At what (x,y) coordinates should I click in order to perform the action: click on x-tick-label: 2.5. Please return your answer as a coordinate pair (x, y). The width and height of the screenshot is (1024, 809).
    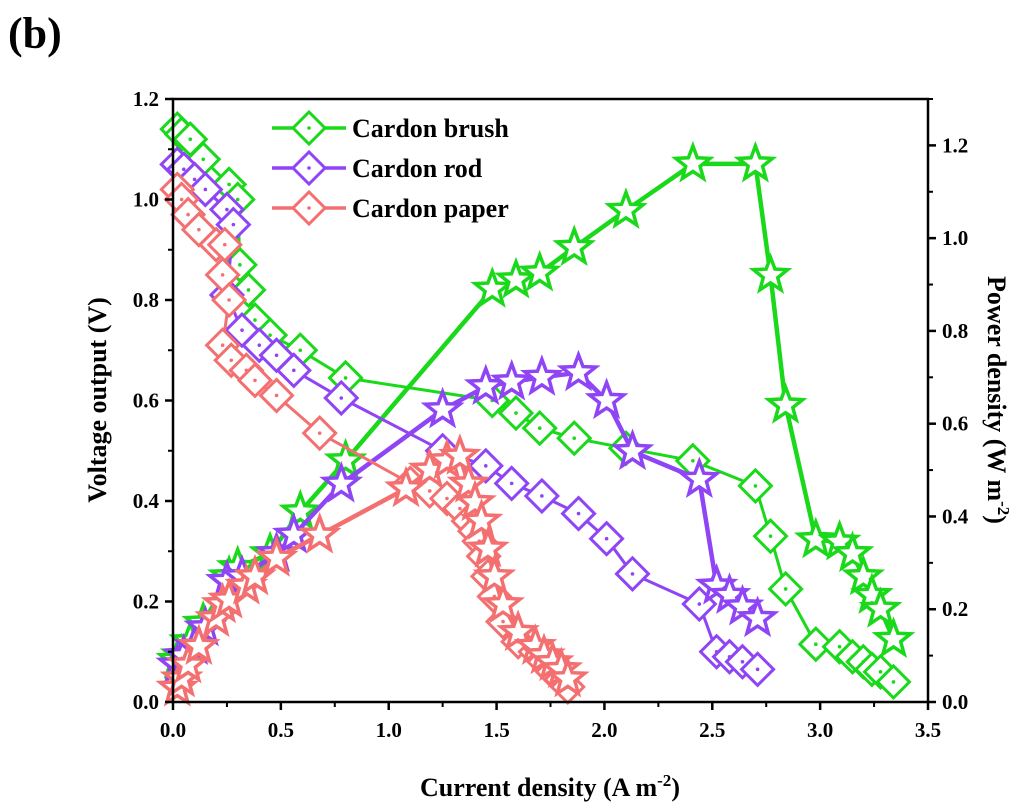
    Looking at the image, I should click on (712, 730).